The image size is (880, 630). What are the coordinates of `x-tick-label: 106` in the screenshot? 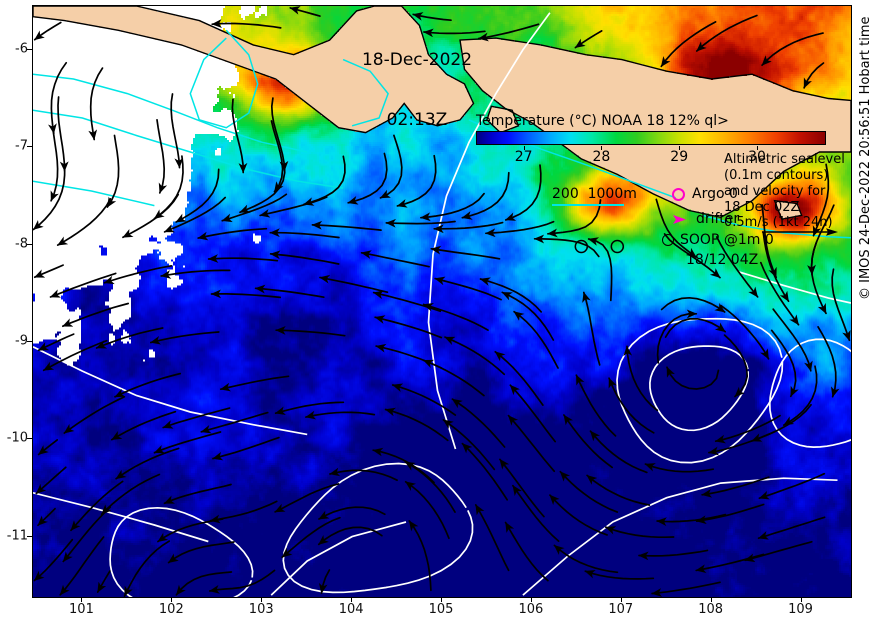 It's located at (531, 609).